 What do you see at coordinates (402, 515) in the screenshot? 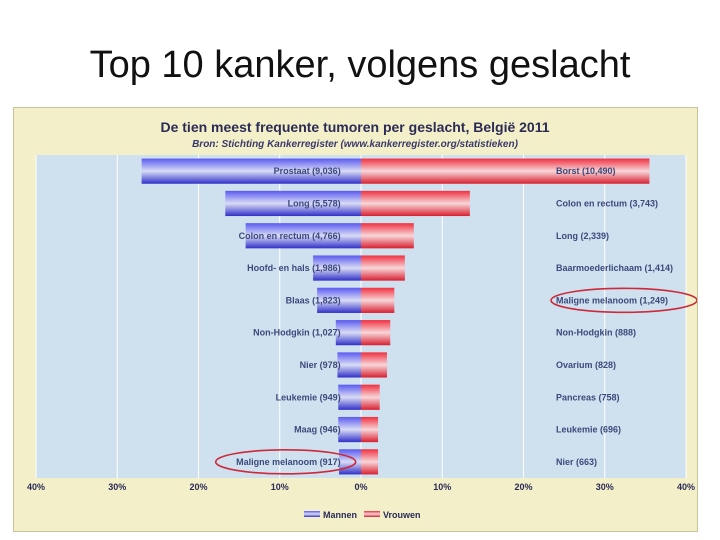
I see `legend-label-women: Vrouwen` at bounding box center [402, 515].